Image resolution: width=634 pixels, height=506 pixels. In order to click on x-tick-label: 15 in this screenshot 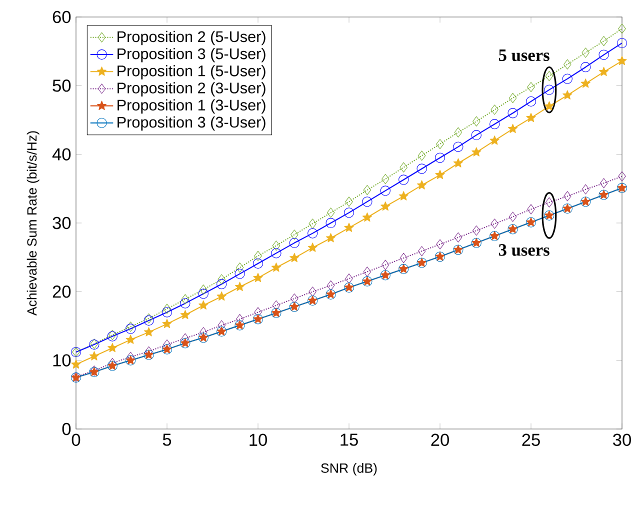, I will do `click(349, 440)`.